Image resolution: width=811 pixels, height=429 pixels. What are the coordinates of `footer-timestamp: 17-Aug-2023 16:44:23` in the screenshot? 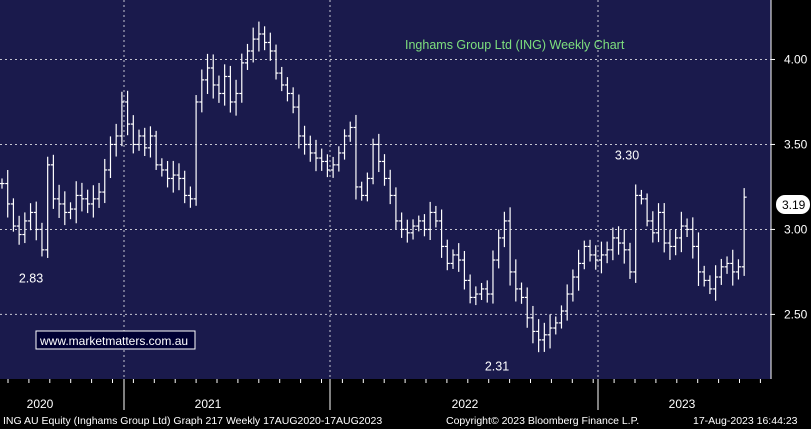 It's located at (745, 421).